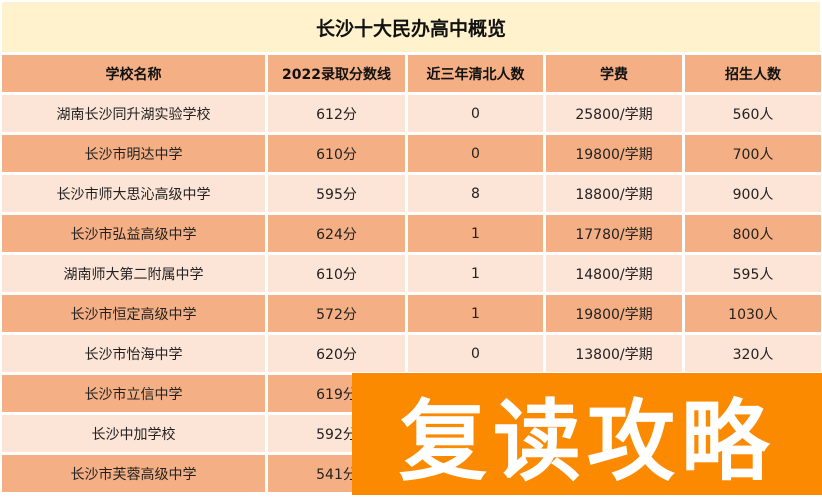  Describe the element at coordinates (753, 273) in the screenshot. I see `cell-enrollment: 595人` at that location.